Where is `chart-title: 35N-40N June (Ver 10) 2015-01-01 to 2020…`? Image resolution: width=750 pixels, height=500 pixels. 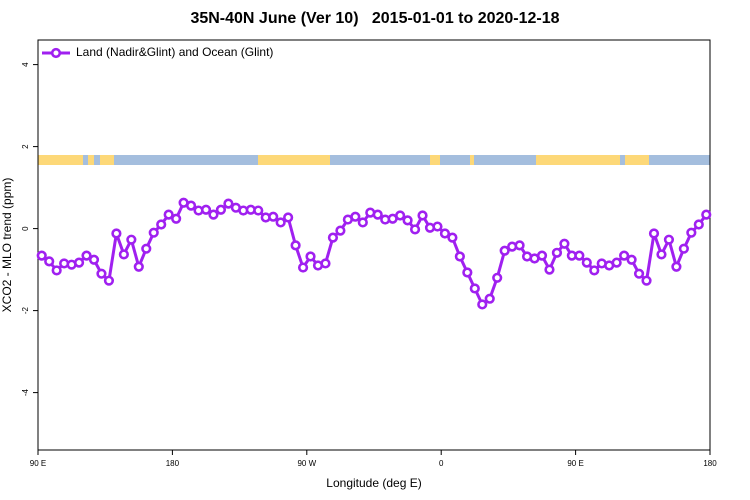
chart-title: 35N-40N June (Ver 10) 2015-01-01 to 2020… is located at coordinates (374, 18).